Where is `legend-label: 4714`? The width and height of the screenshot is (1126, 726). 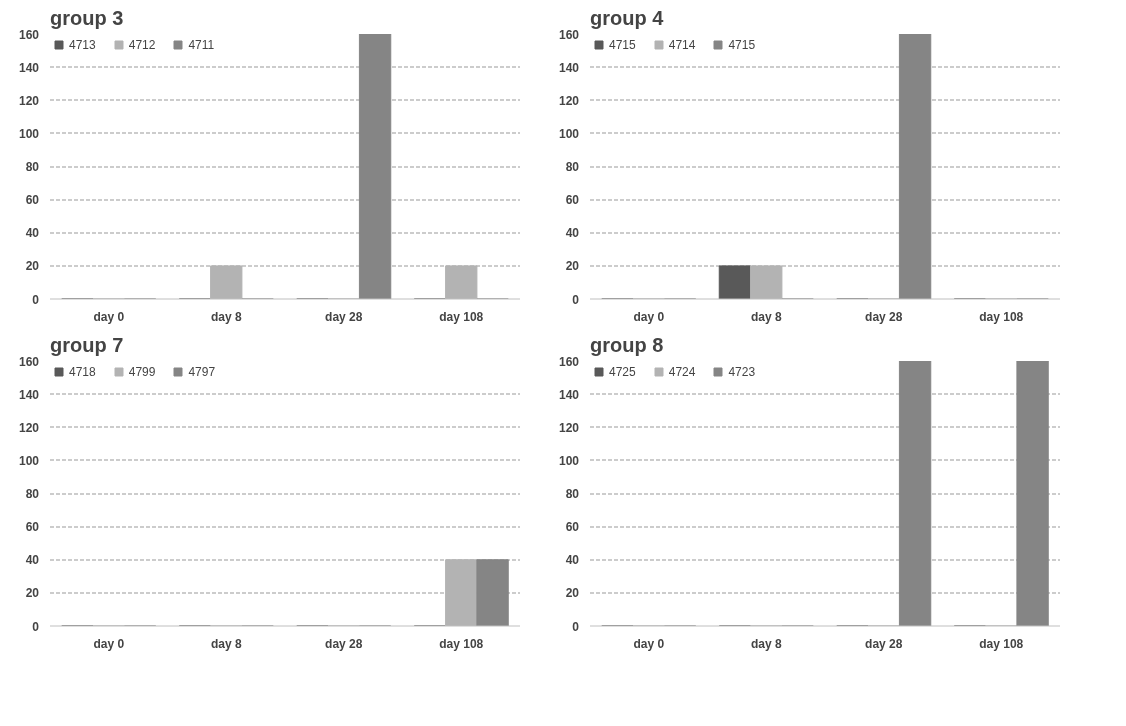 legend-label: 4714 is located at coordinates (682, 45).